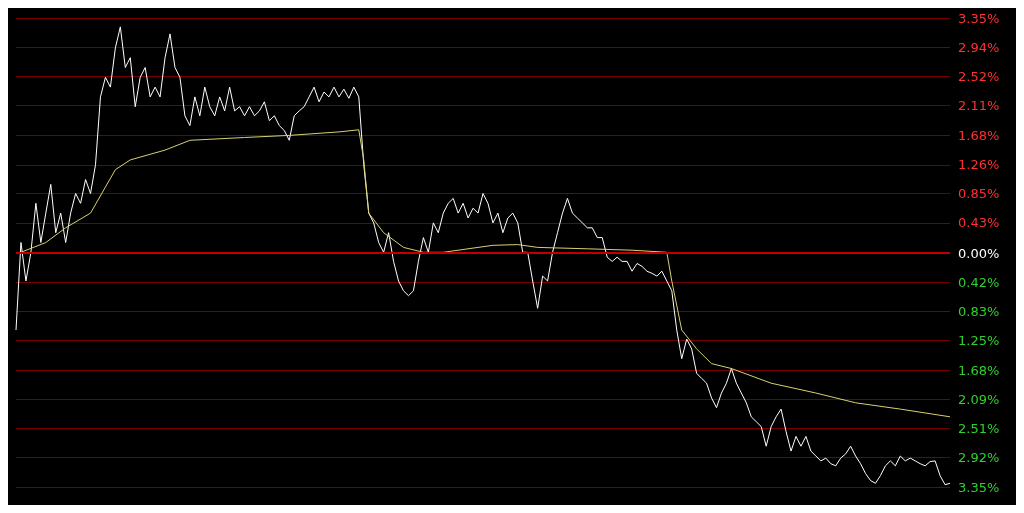  Describe the element at coordinates (979, 253) in the screenshot. I see `y-tick-label: 0.00%` at that location.